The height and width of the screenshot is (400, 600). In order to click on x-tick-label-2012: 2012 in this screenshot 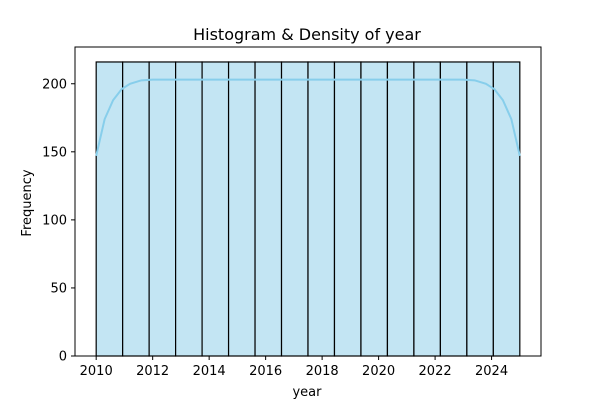, I will do `click(152, 371)`.